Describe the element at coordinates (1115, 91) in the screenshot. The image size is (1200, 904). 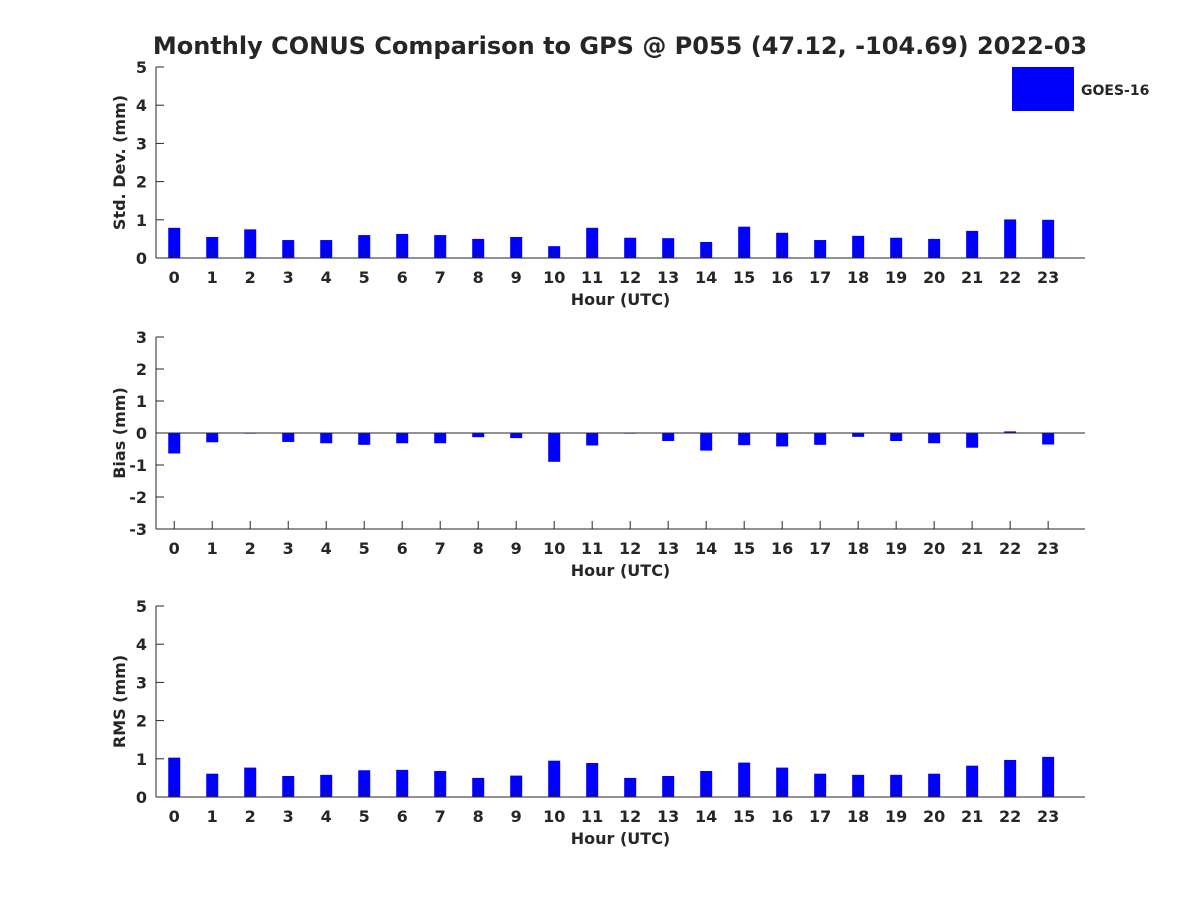
I see `legend-label: GOES-16` at that location.